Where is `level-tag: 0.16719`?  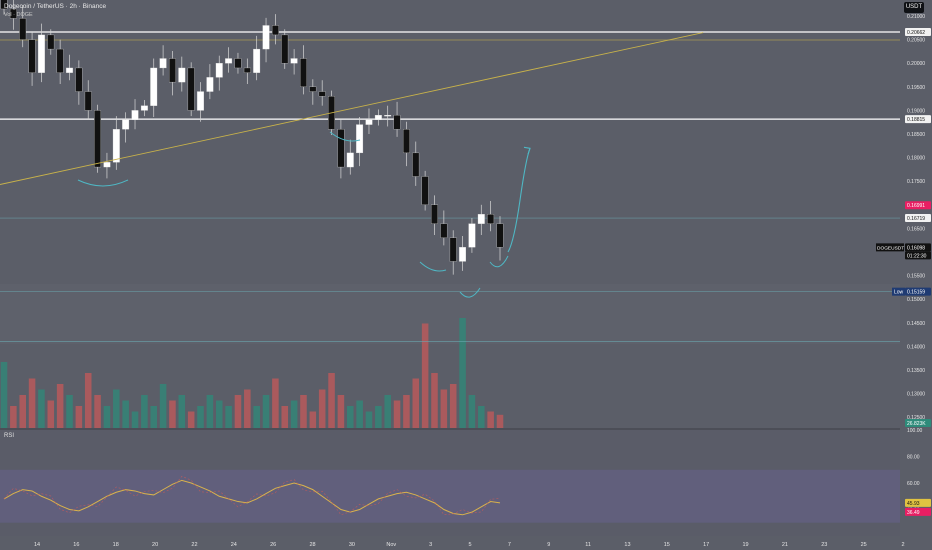
level-tag: 0.16719 is located at coordinates (916, 219).